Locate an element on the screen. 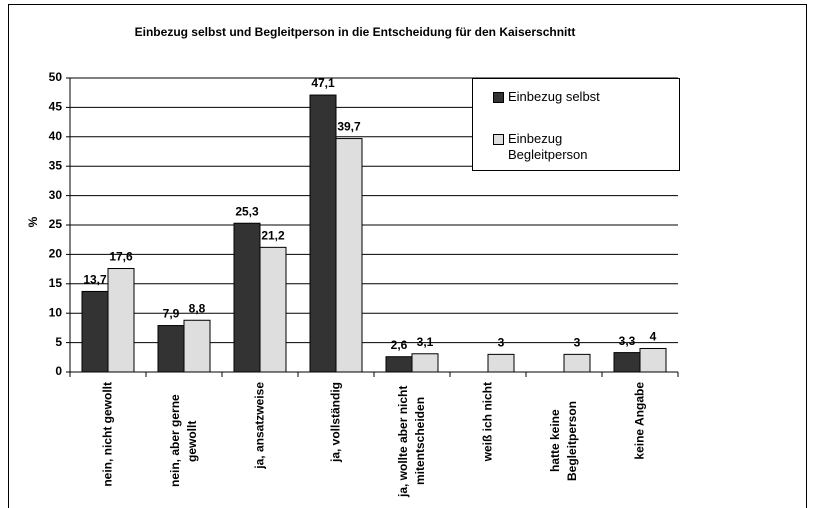  legend-label: Einbezug selbst is located at coordinates (554, 96).